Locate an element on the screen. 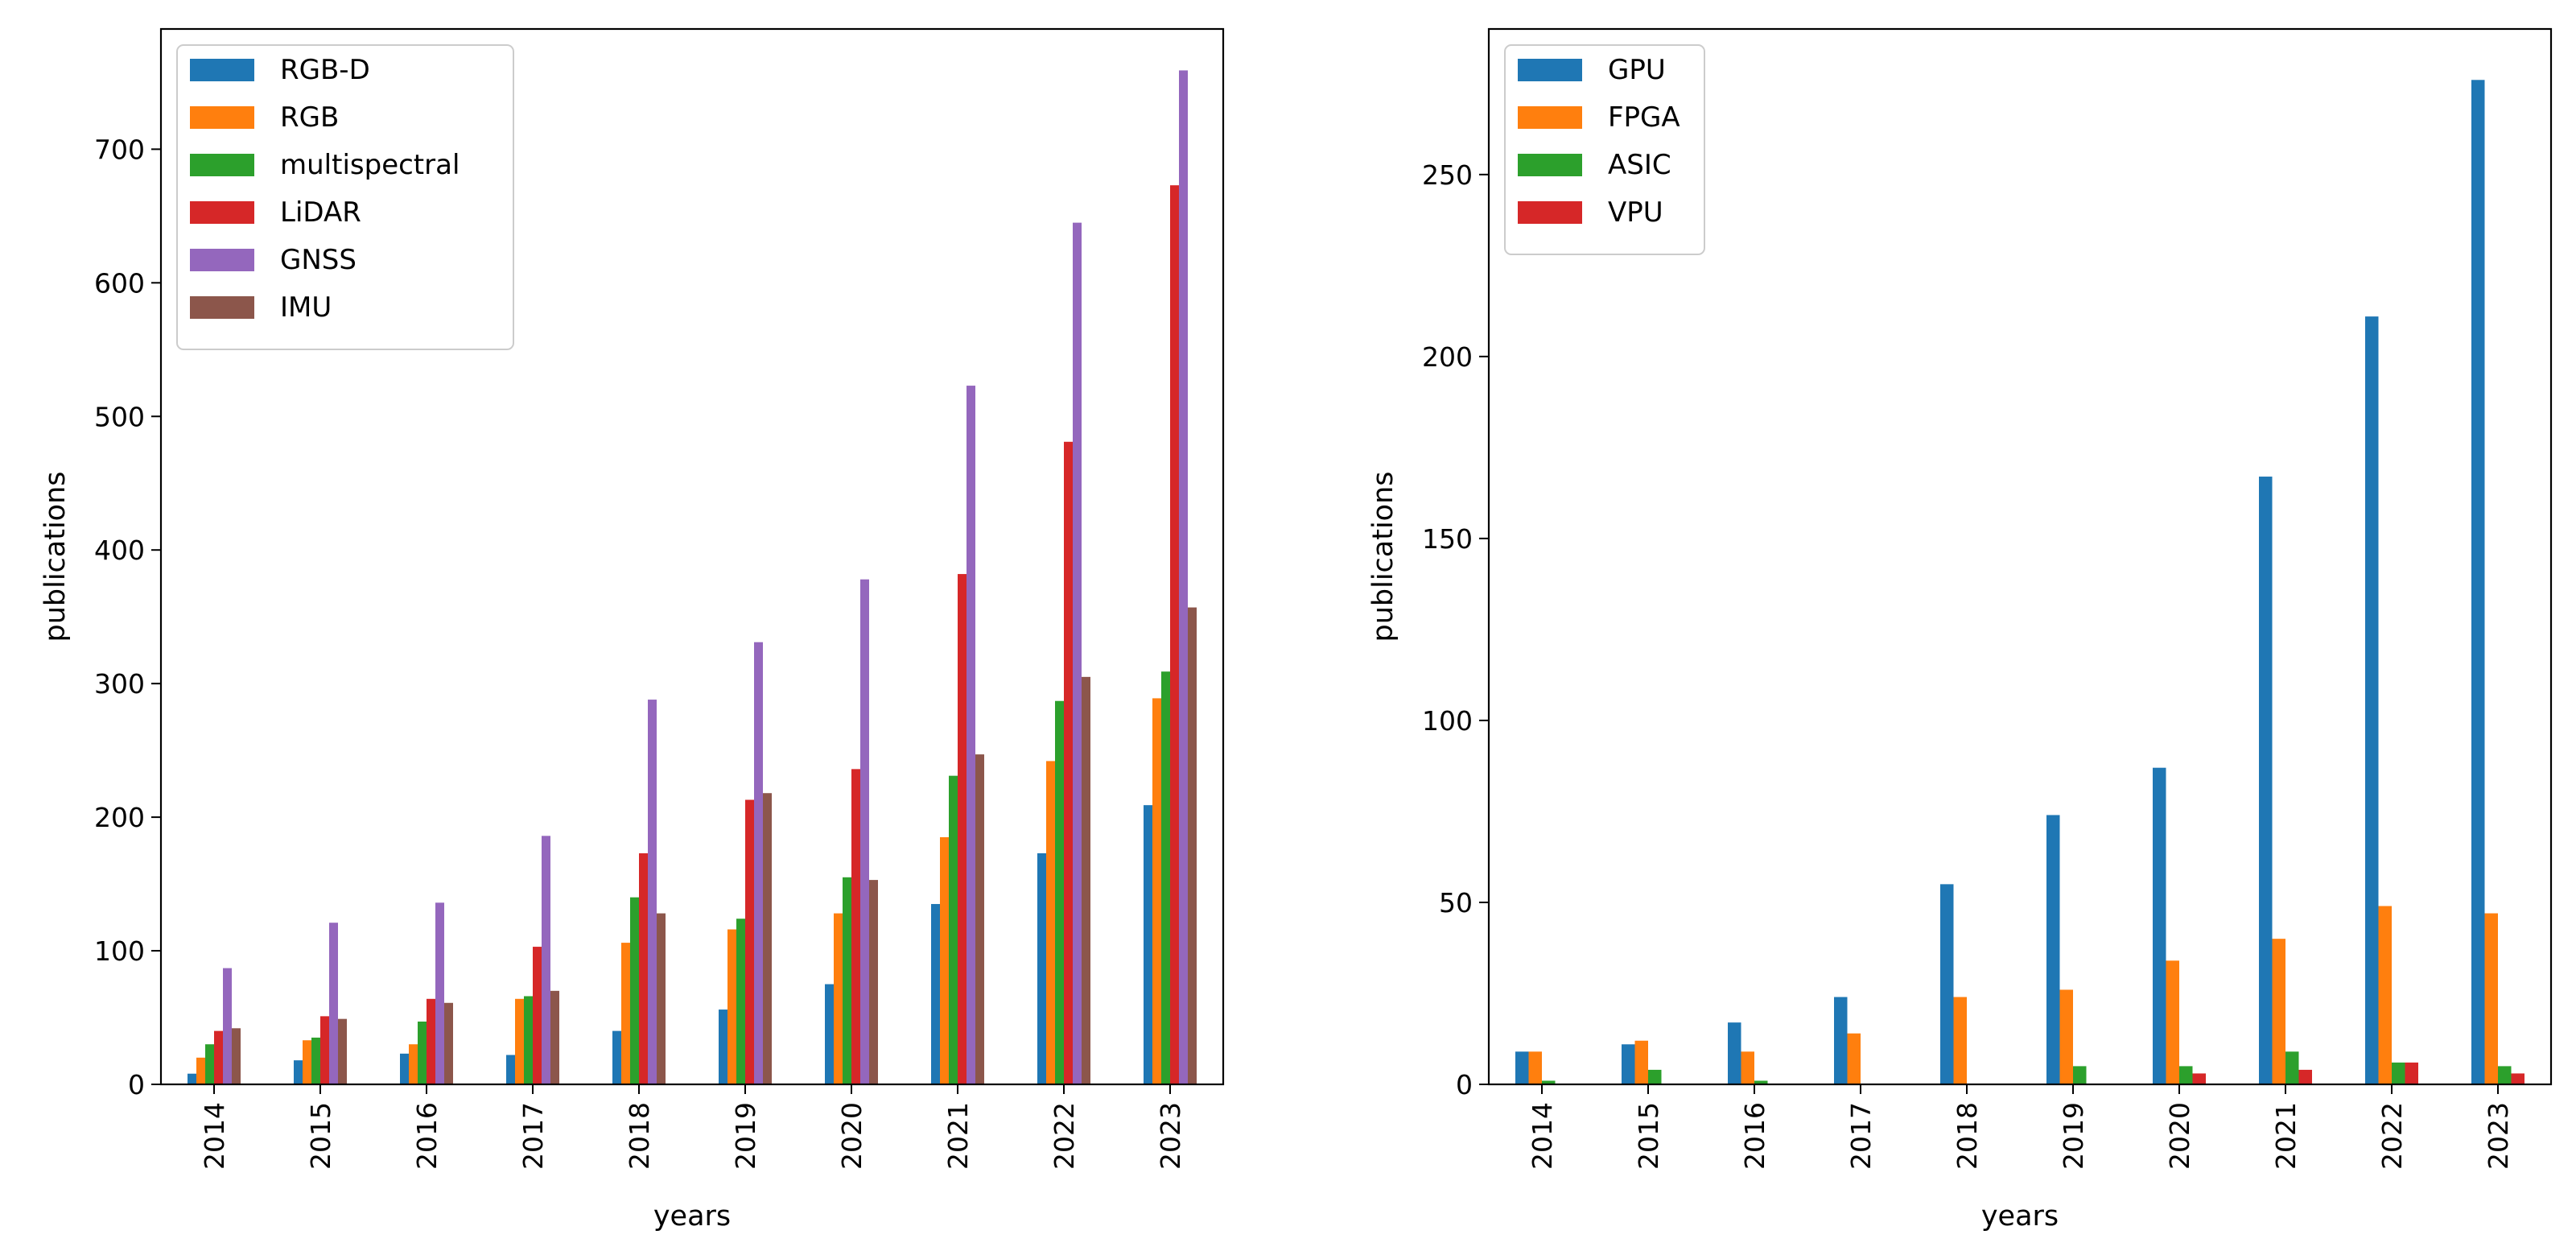 Image resolution: width=2576 pixels, height=1251 pixels. bar-gnss-2021 is located at coordinates (971, 735).